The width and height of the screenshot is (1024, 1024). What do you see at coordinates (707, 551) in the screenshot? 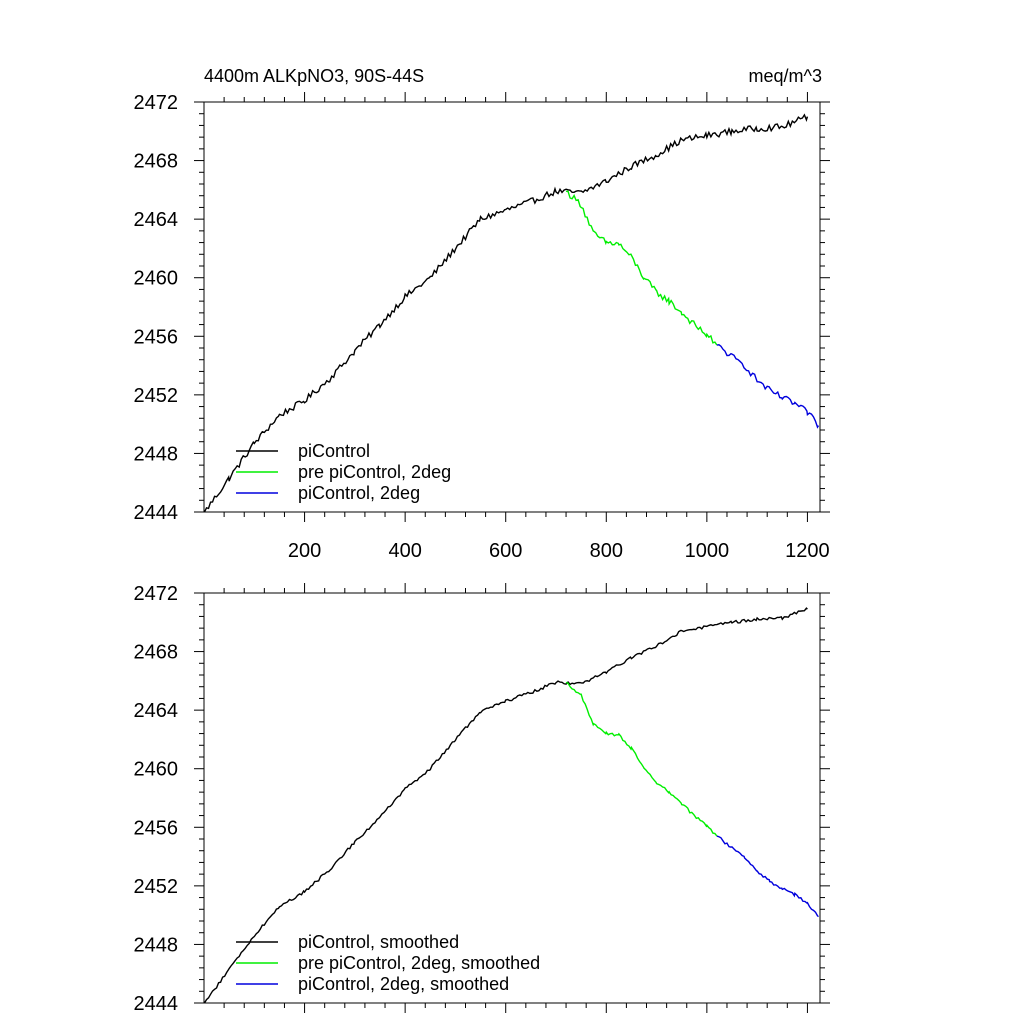
I see `x-tick-label: 1000` at bounding box center [707, 551].